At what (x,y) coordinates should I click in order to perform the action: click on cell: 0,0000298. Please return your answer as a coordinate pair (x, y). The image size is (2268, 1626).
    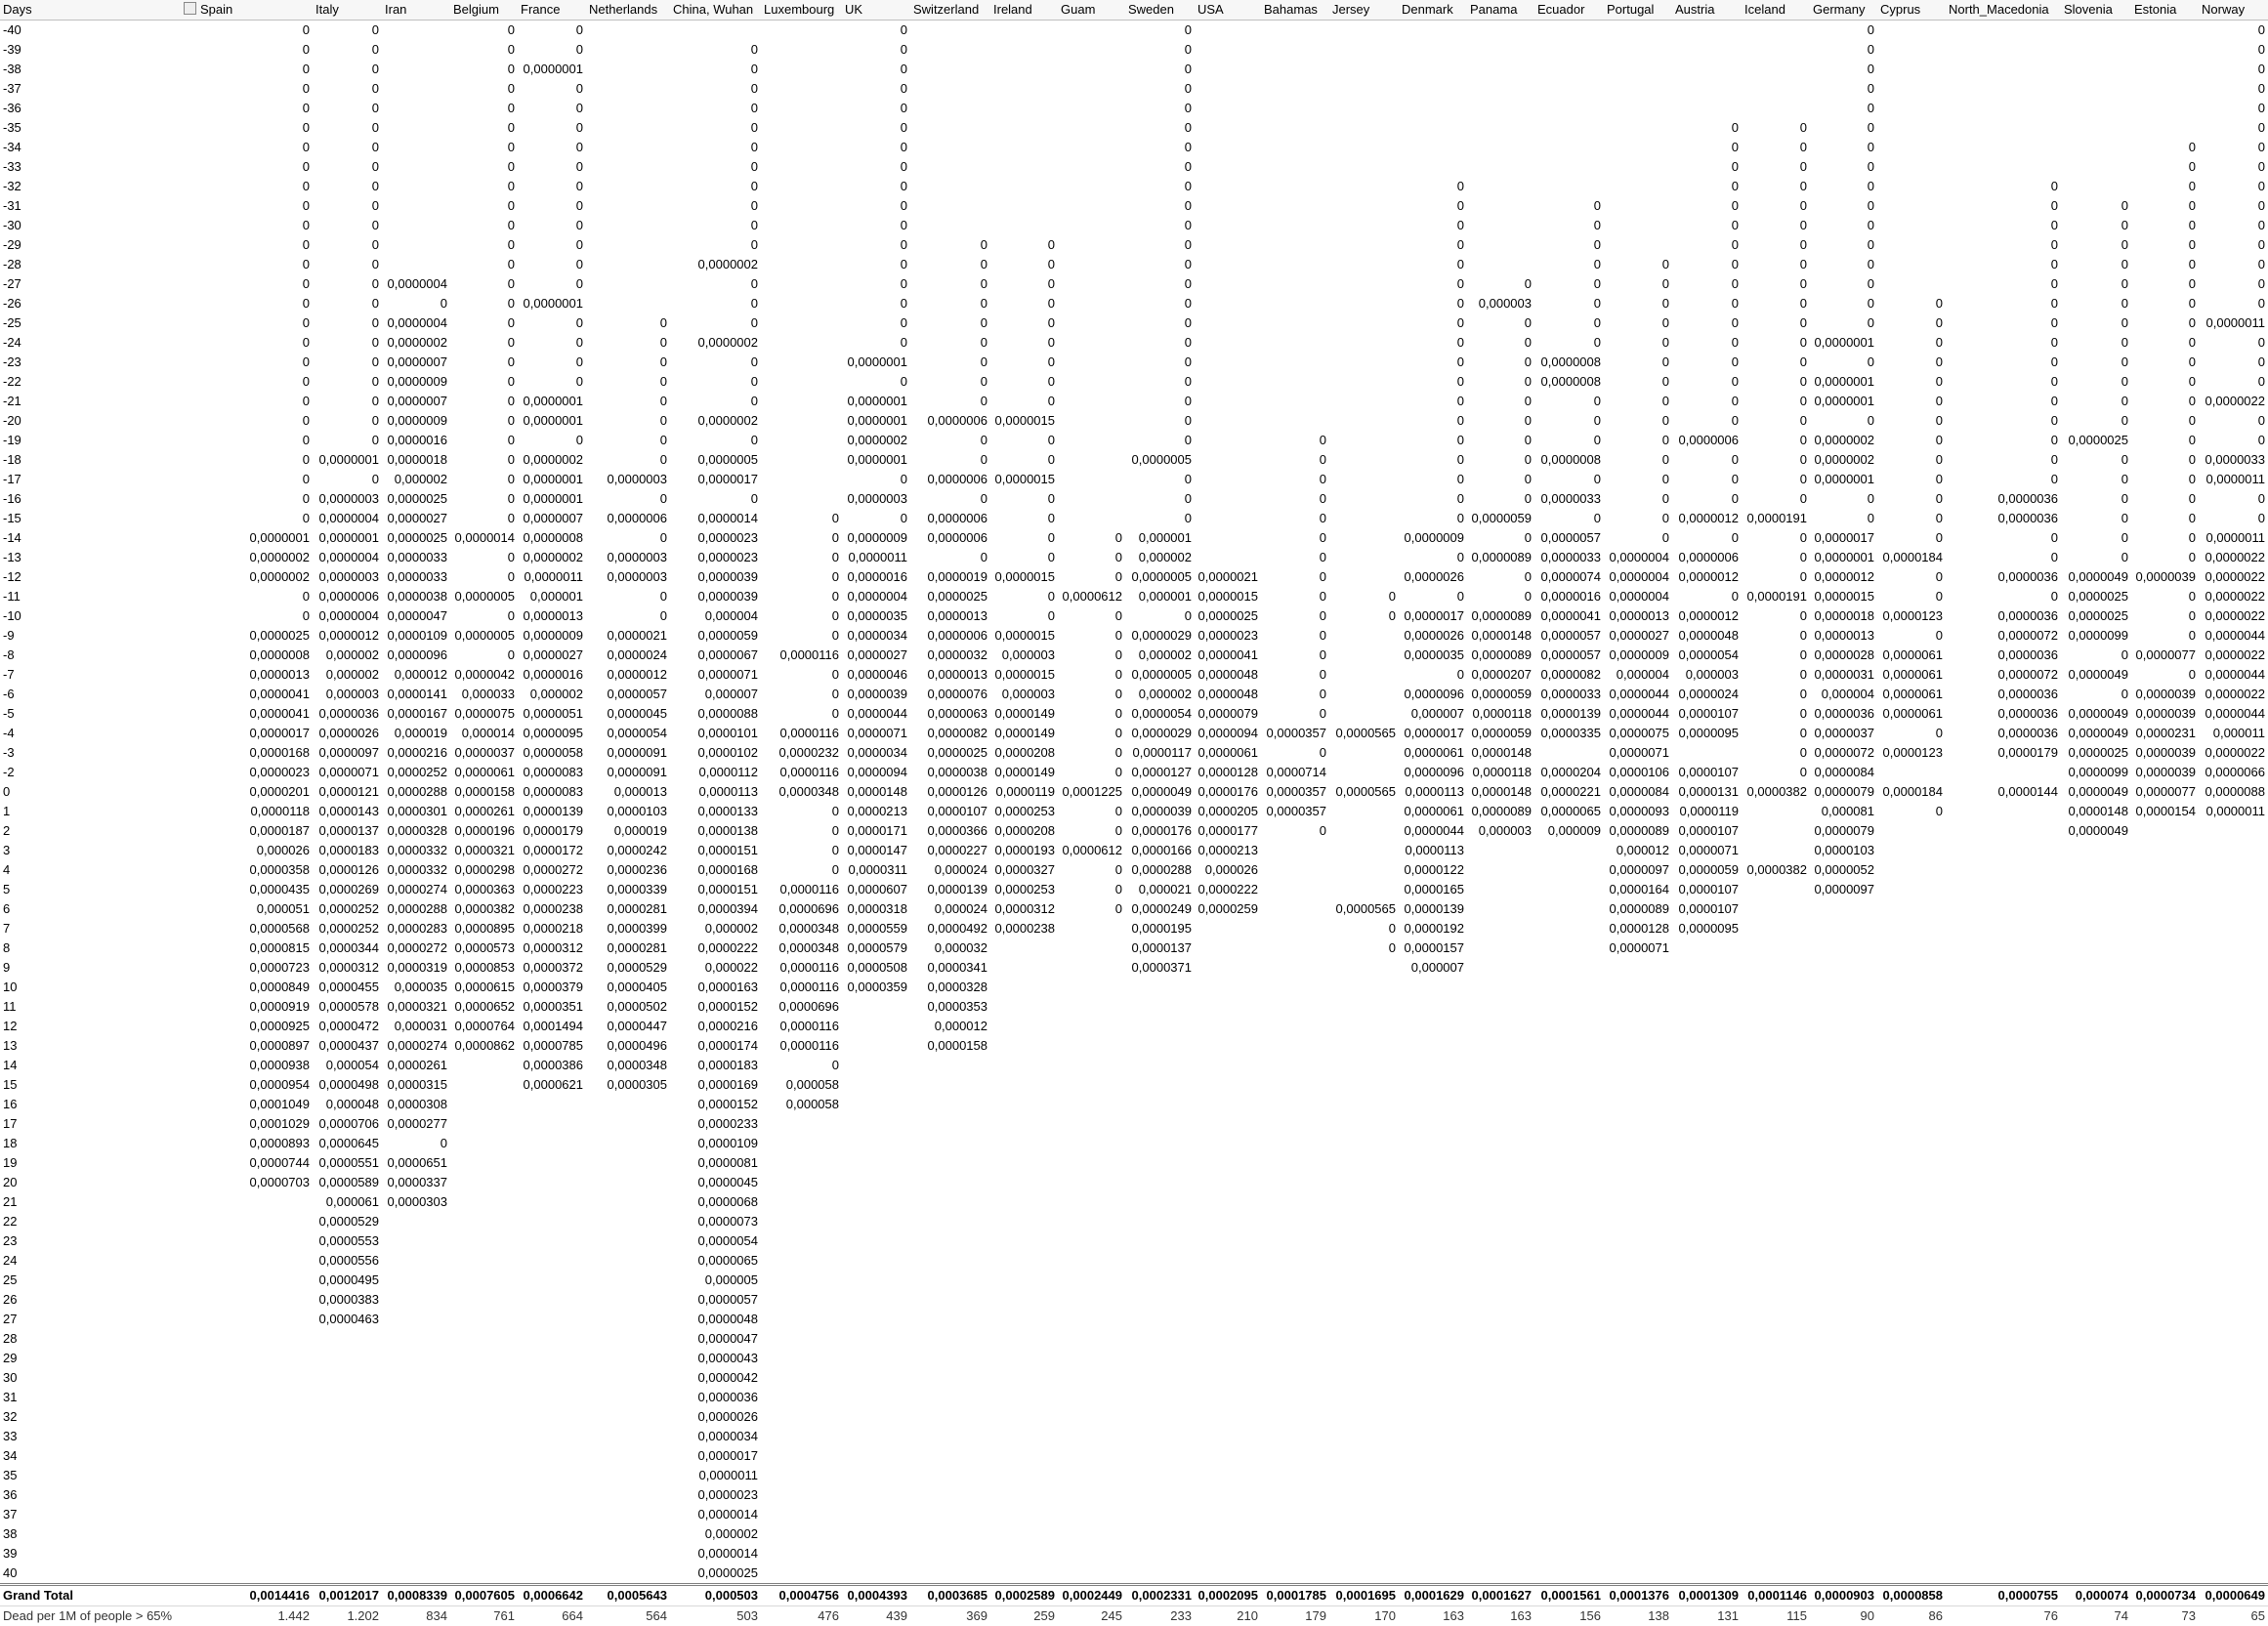
    Looking at the image, I should click on (484, 870).